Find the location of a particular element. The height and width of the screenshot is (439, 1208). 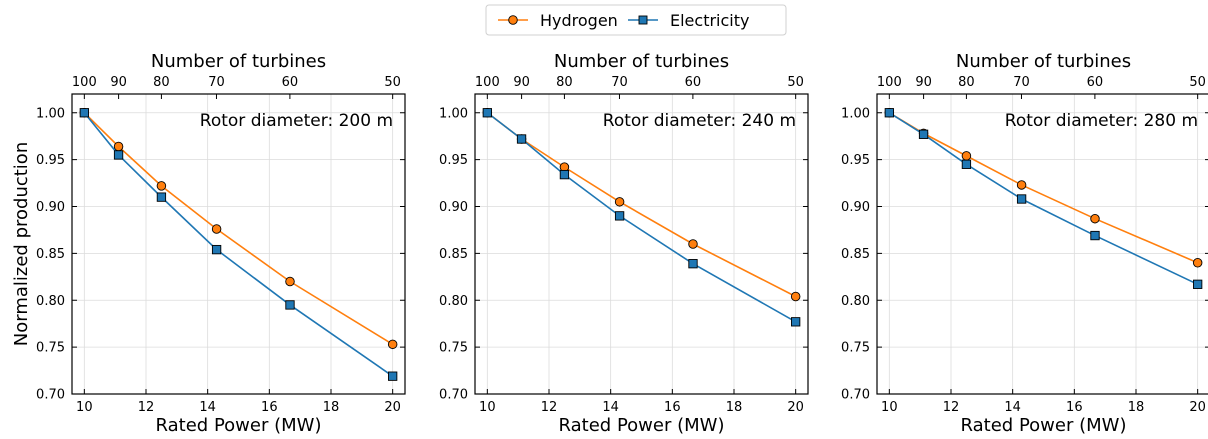

legend-entry-electricity: Electricity is located at coordinates (688, 20).